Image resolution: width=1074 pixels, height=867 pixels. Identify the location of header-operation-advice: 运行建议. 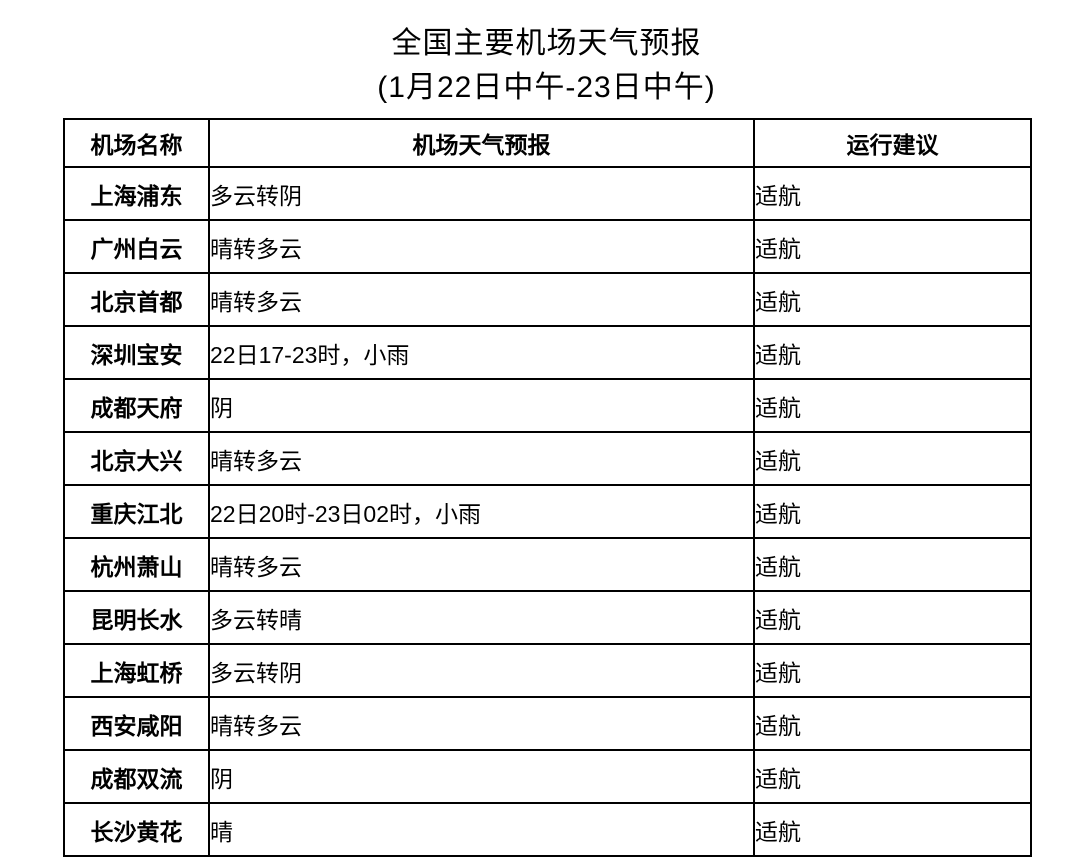
(892, 143).